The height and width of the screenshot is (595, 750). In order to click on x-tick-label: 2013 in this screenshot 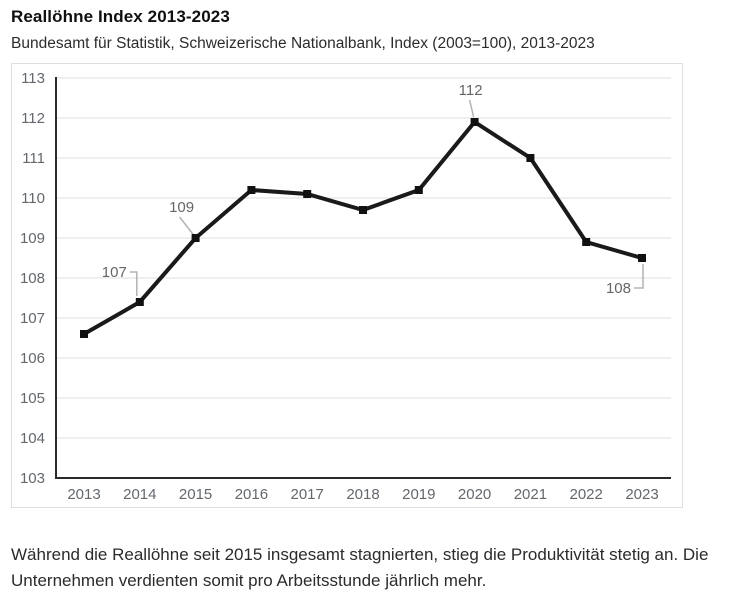, I will do `click(83, 494)`.